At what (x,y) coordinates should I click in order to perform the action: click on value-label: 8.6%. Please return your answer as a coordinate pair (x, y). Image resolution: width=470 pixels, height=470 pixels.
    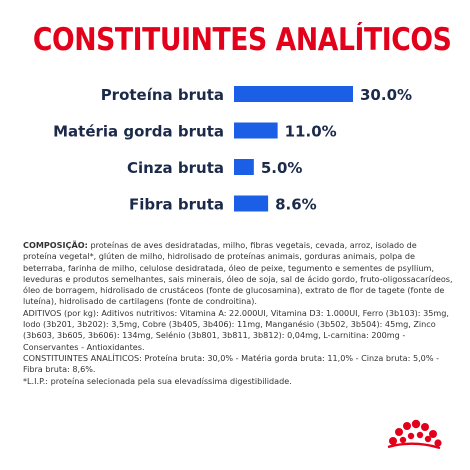
    Looking at the image, I should click on (296, 205).